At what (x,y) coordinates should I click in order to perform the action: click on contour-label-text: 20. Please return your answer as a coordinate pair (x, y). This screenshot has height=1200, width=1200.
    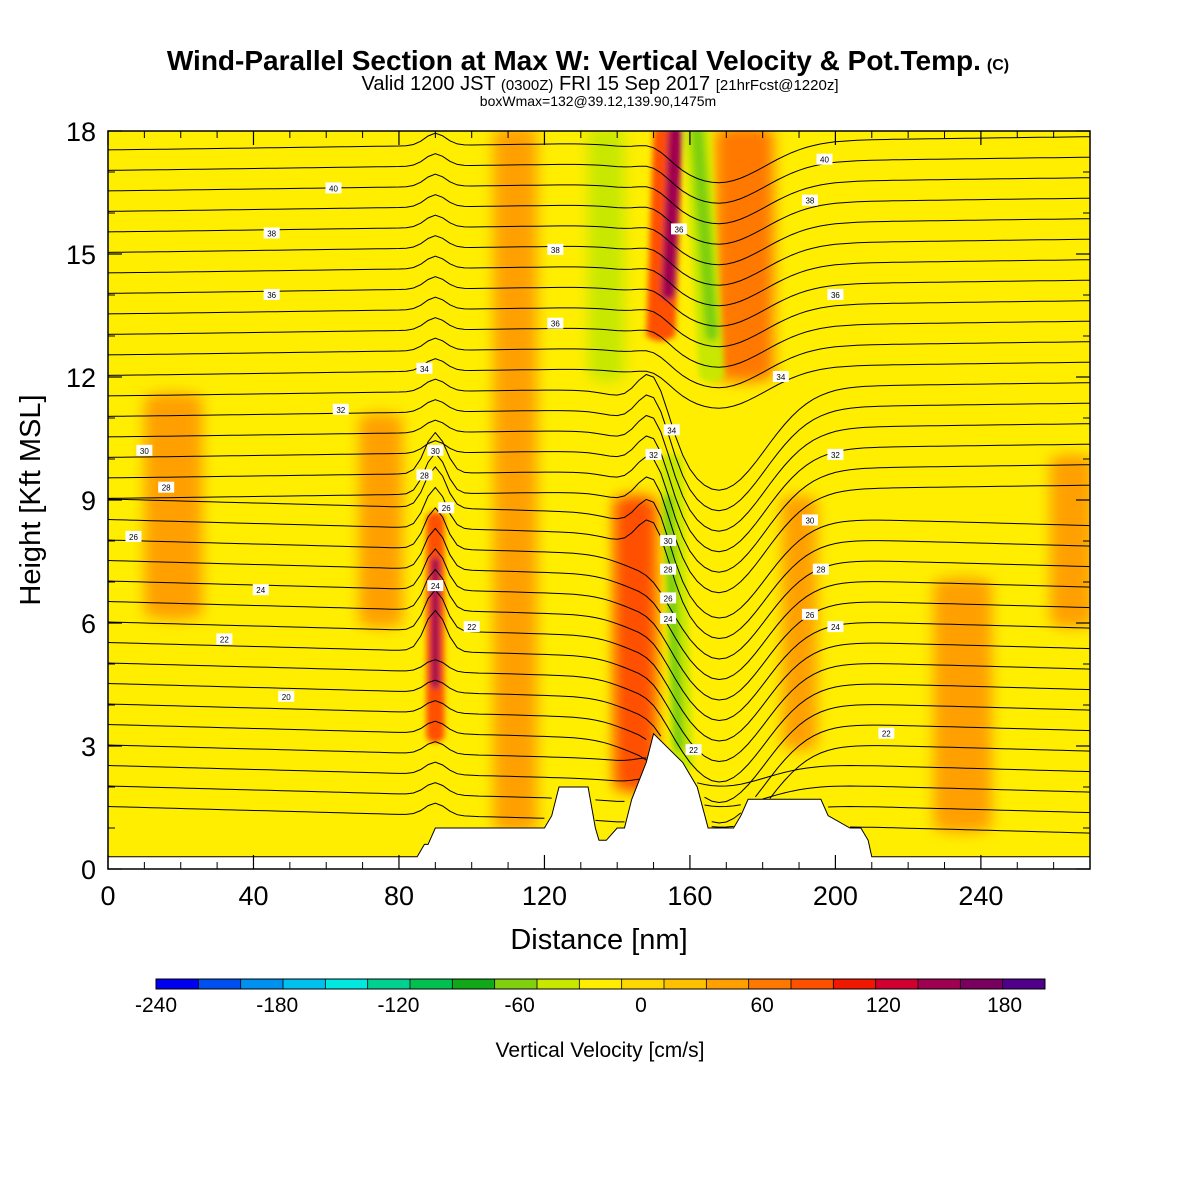
    Looking at the image, I should click on (286, 697).